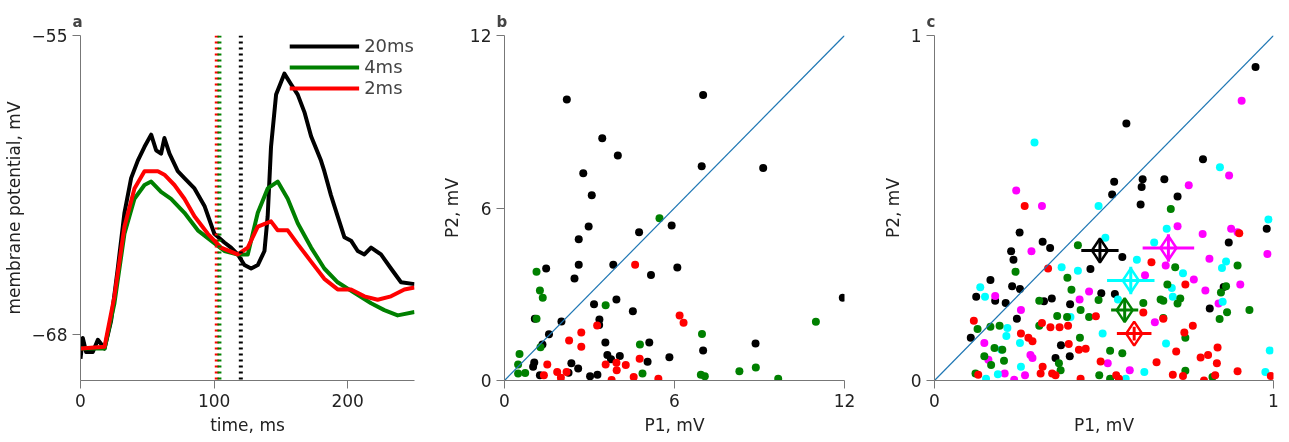  Describe the element at coordinates (844, 400) in the screenshot. I see `x-tick-label: 12` at that location.